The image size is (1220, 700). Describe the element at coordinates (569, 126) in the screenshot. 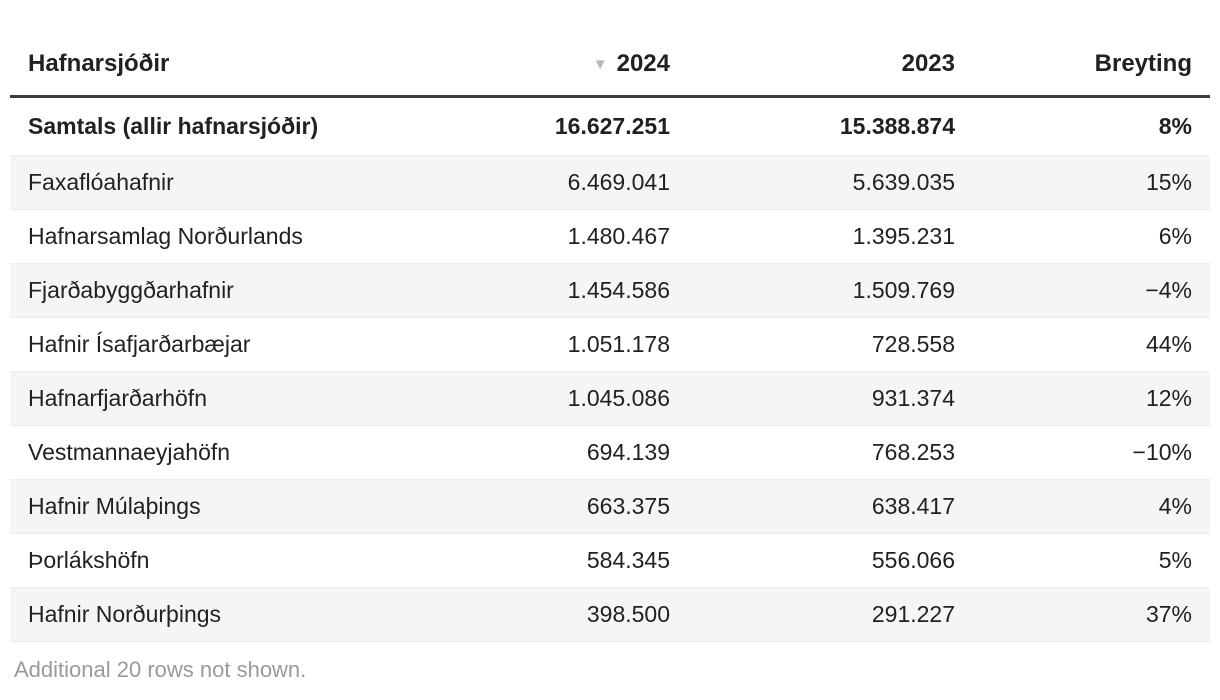

I see `total-row-2024-value: 16.627.251` at that location.